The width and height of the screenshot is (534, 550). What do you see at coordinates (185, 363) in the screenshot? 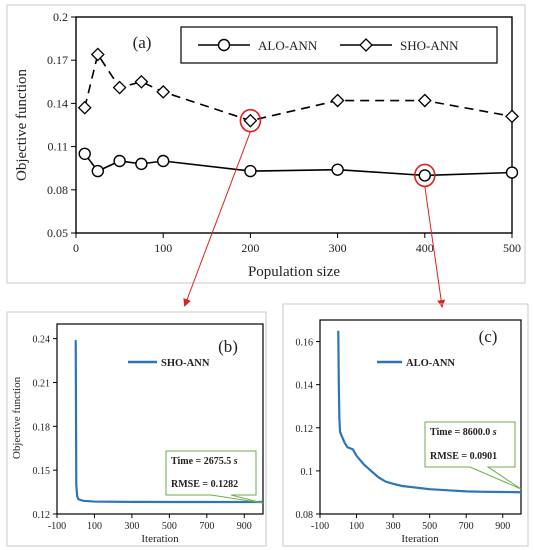
I see `legend-label-sho-ann-b: SHO-ANN` at bounding box center [185, 363].